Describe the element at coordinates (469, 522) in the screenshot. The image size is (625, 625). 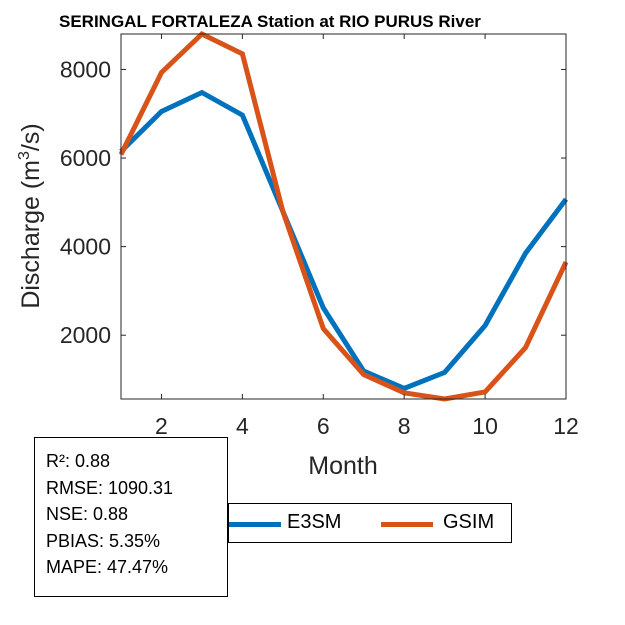
I see `legend-label-gsim: GSIM` at that location.